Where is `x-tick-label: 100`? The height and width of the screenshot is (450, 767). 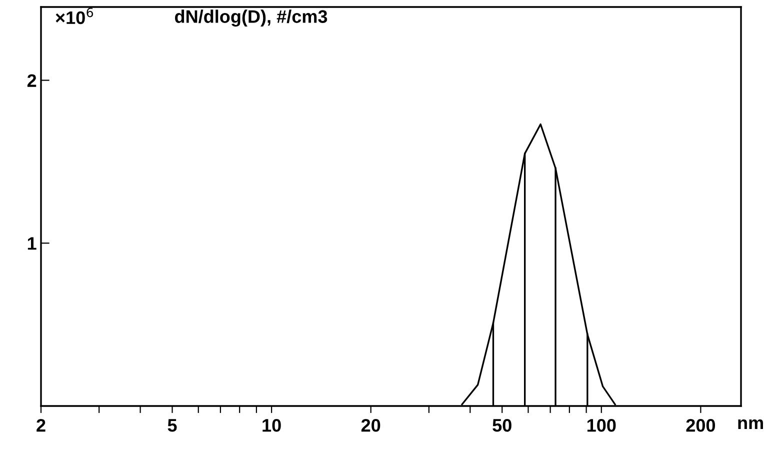
x-tick-label: 100 is located at coordinates (601, 425).